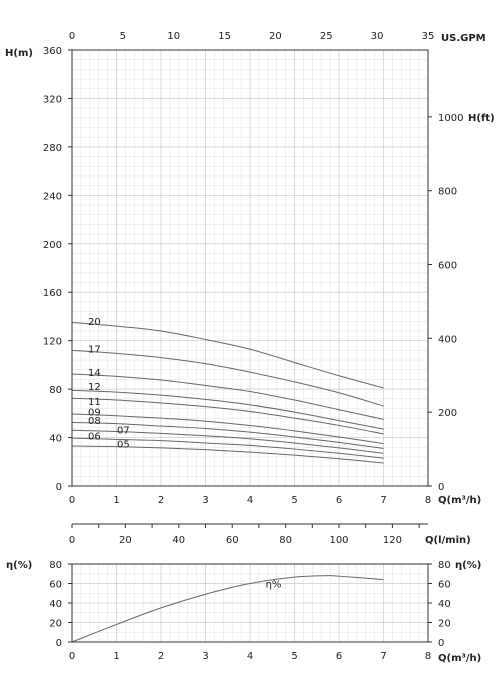 The height and width of the screenshot is (693, 500). I want to click on ft-tick-label: 0, so click(441, 487).